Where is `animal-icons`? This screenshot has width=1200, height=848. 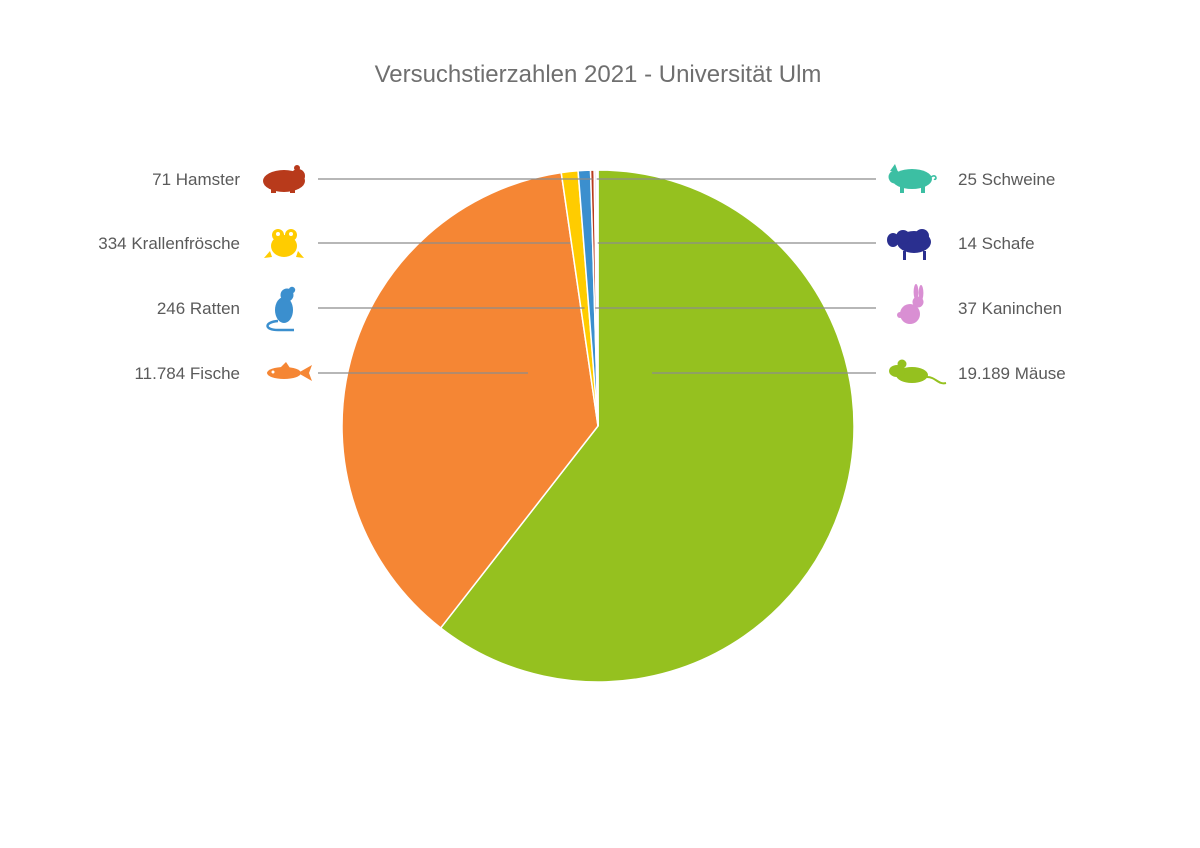
animal-icons is located at coordinates (605, 274).